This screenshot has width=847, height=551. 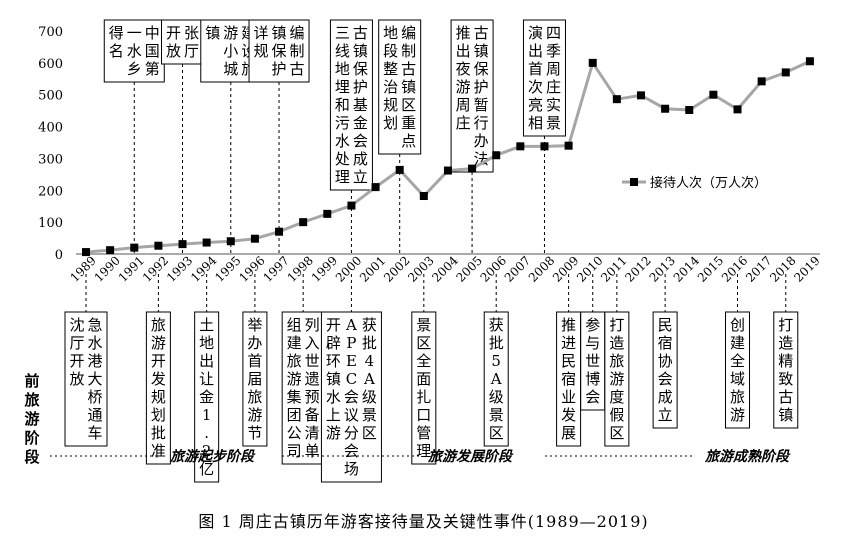 I want to click on x-tick-label: 2010, so click(x=589, y=268).